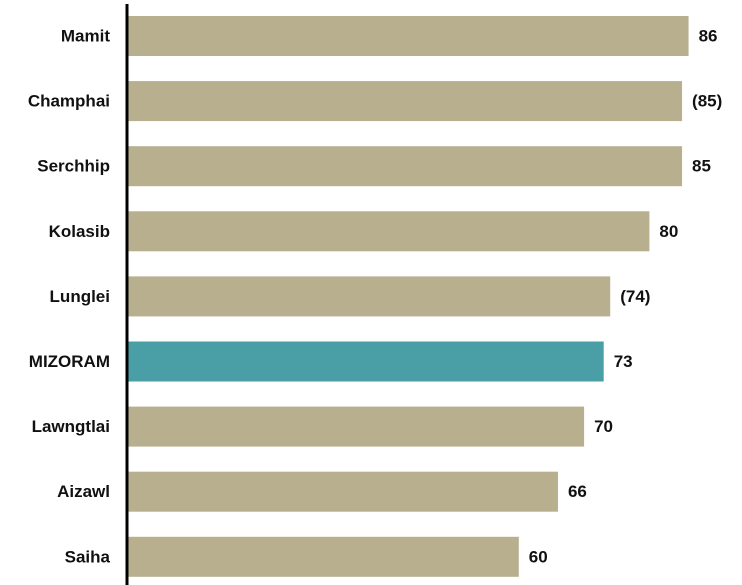 This screenshot has height=585, width=742. Describe the element at coordinates (668, 231) in the screenshot. I see `value-label-kolasib: 80` at that location.